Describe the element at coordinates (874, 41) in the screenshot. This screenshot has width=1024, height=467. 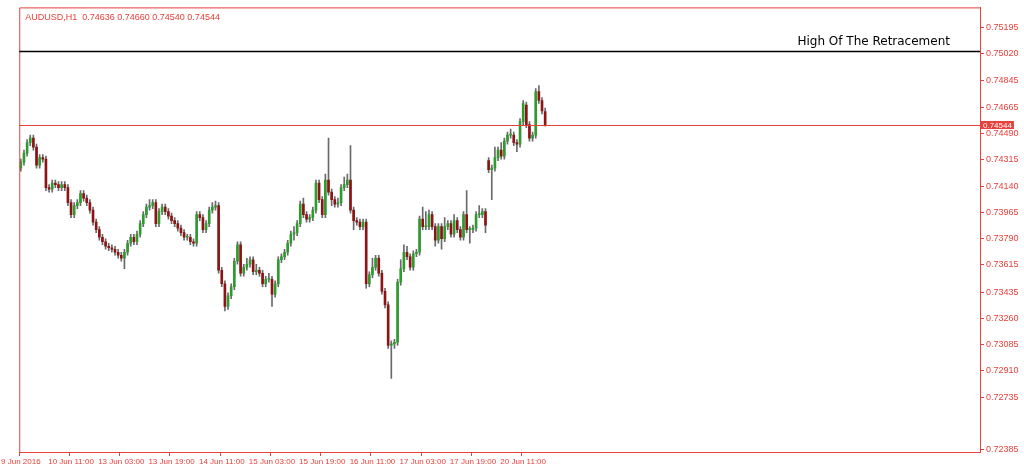
I see `annotation: High Of The Retracement` at that location.